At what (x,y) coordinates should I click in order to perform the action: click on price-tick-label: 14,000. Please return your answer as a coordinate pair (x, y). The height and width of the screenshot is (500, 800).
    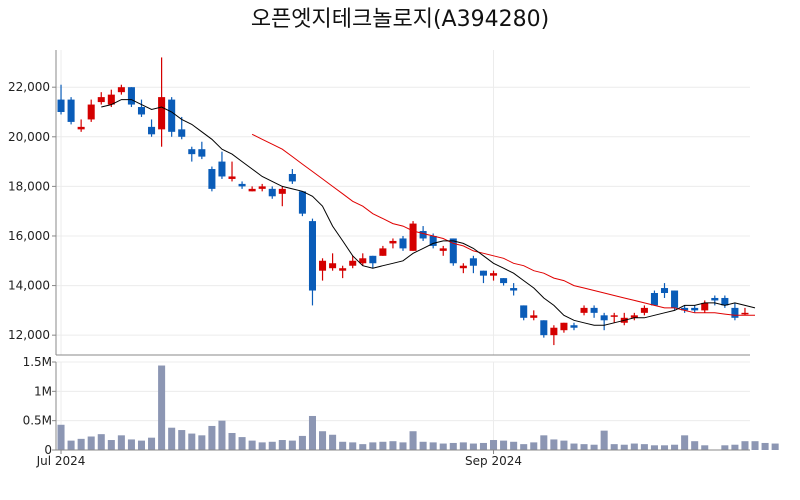
    Looking at the image, I should click on (29, 286).